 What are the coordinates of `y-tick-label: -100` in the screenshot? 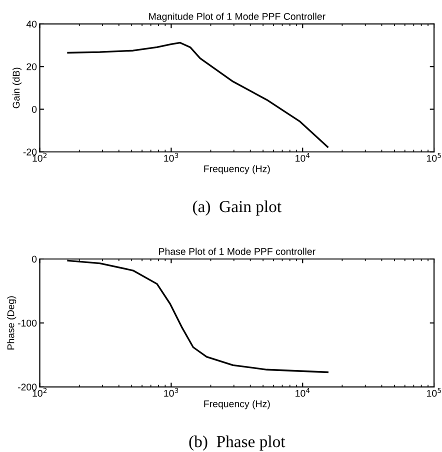 It's located at (27, 323).